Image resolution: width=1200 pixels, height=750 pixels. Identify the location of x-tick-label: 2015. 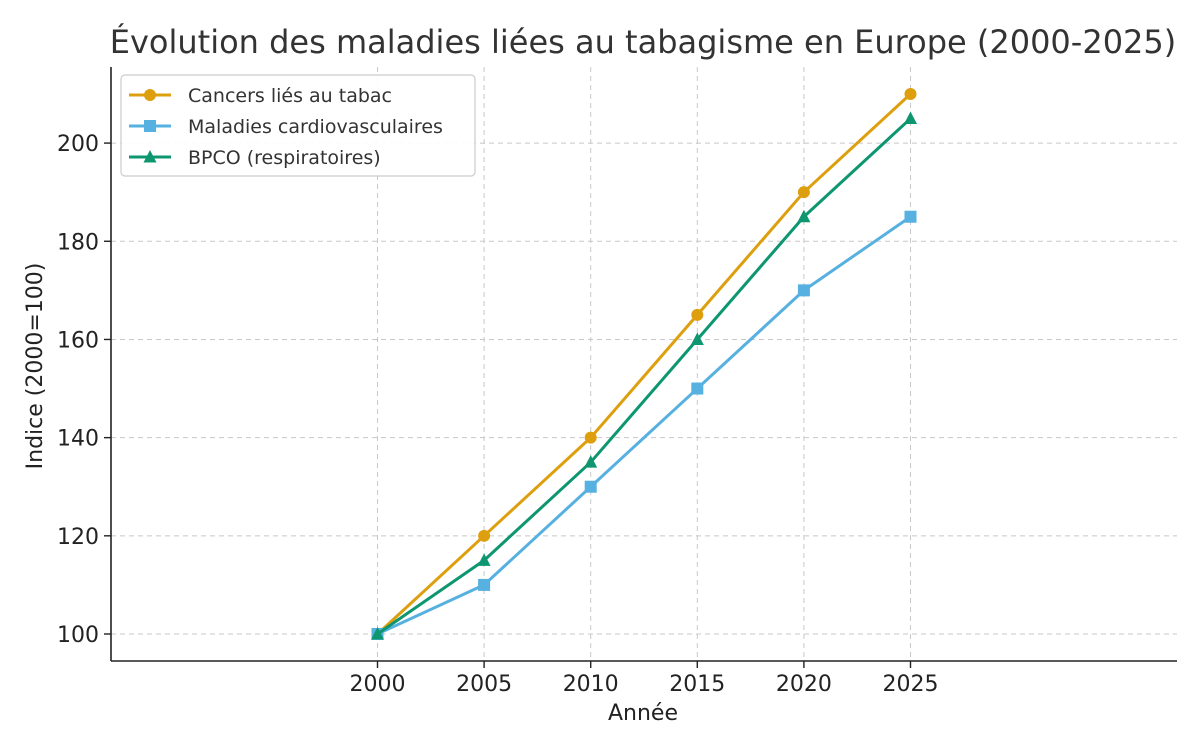
(697, 684).